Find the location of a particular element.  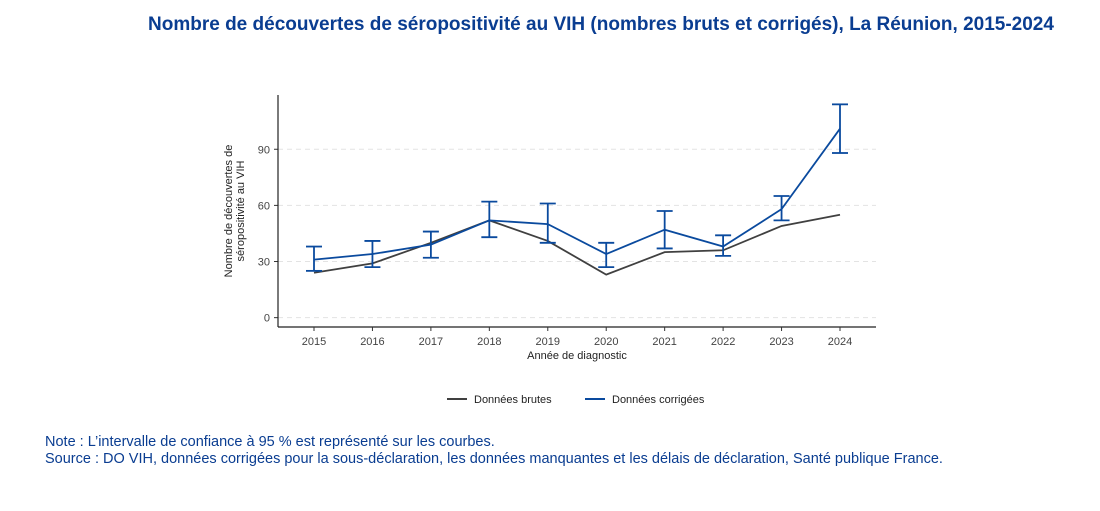

series-line-brutes is located at coordinates (577, 244).